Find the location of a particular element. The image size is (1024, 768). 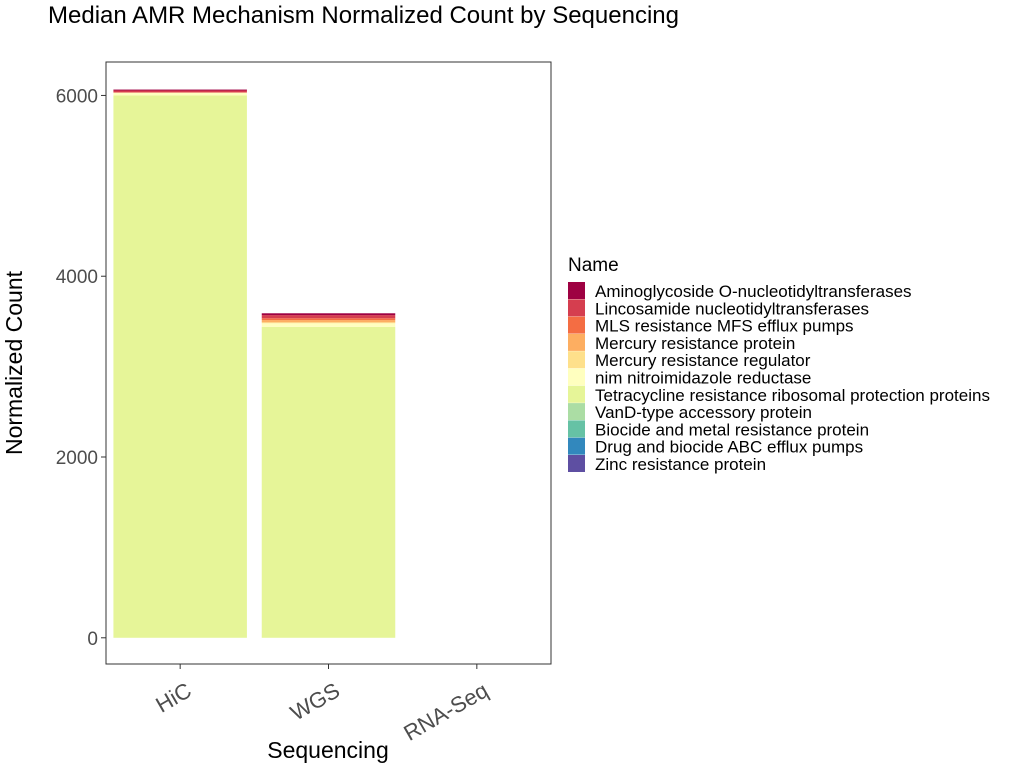

y-tick-label: 4000 is located at coordinates (77, 277).